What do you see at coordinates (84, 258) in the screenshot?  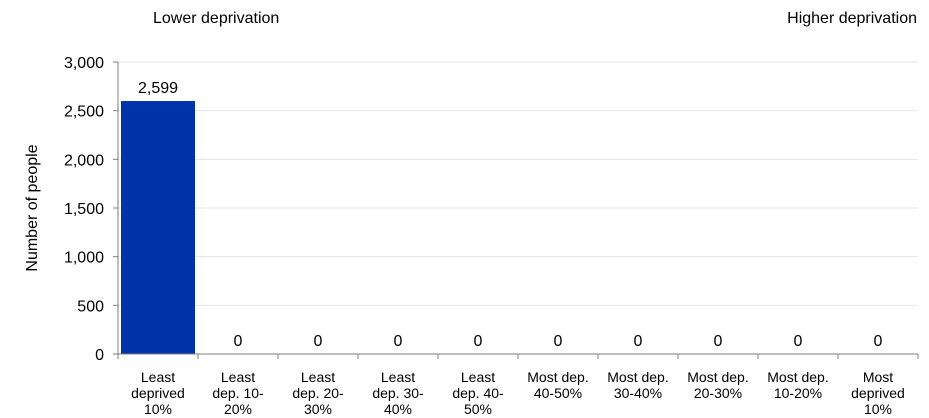 I see `y-tick-label: 1,000` at bounding box center [84, 258].